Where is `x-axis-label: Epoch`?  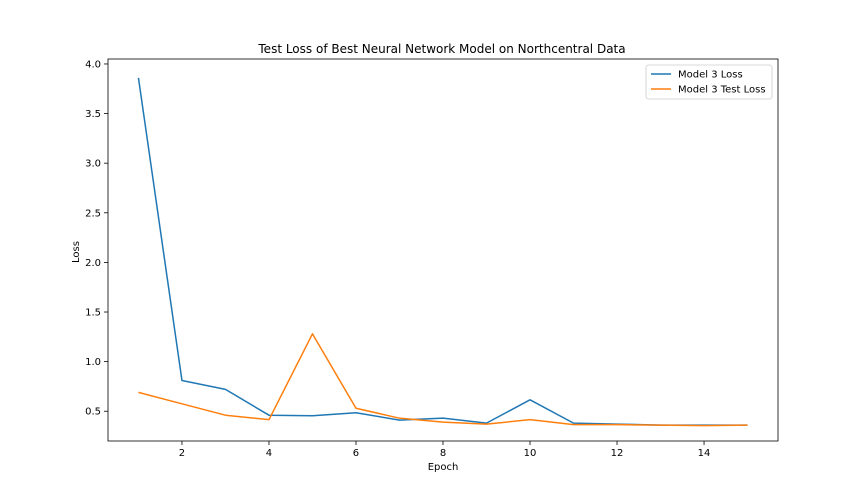 x-axis-label: Epoch is located at coordinates (443, 467).